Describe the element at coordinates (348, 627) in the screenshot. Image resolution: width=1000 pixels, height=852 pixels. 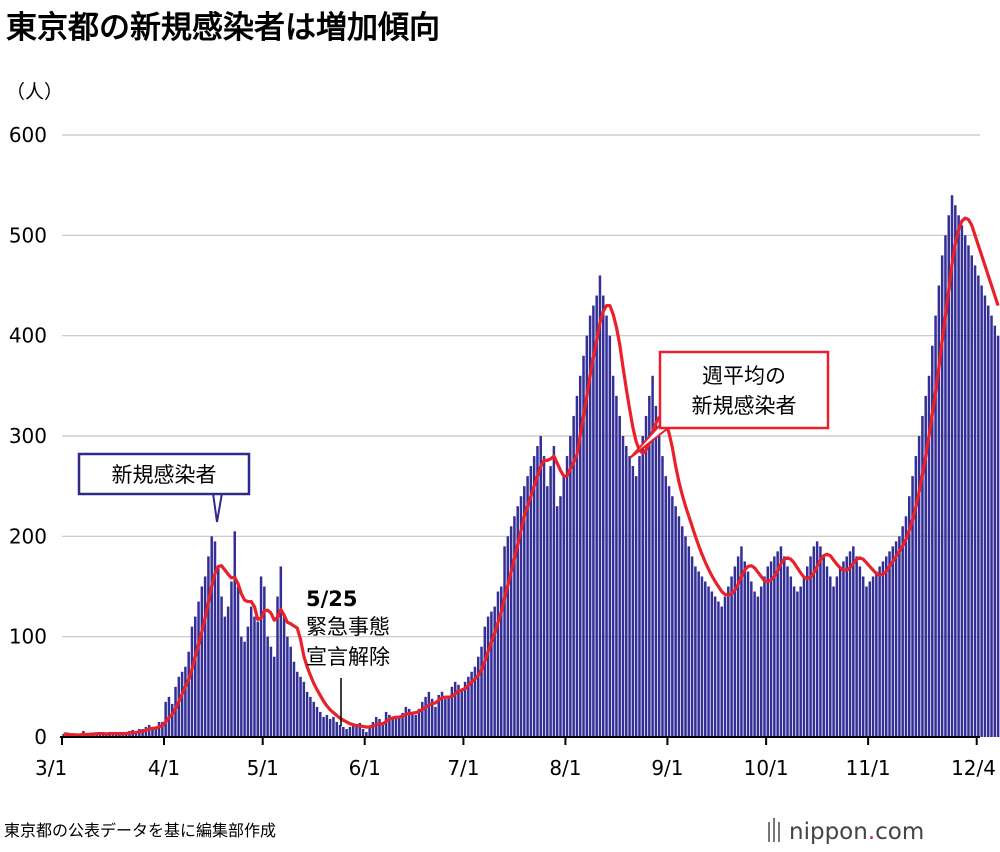
I see `annotation-emergency-line1: 緊急事態` at that location.